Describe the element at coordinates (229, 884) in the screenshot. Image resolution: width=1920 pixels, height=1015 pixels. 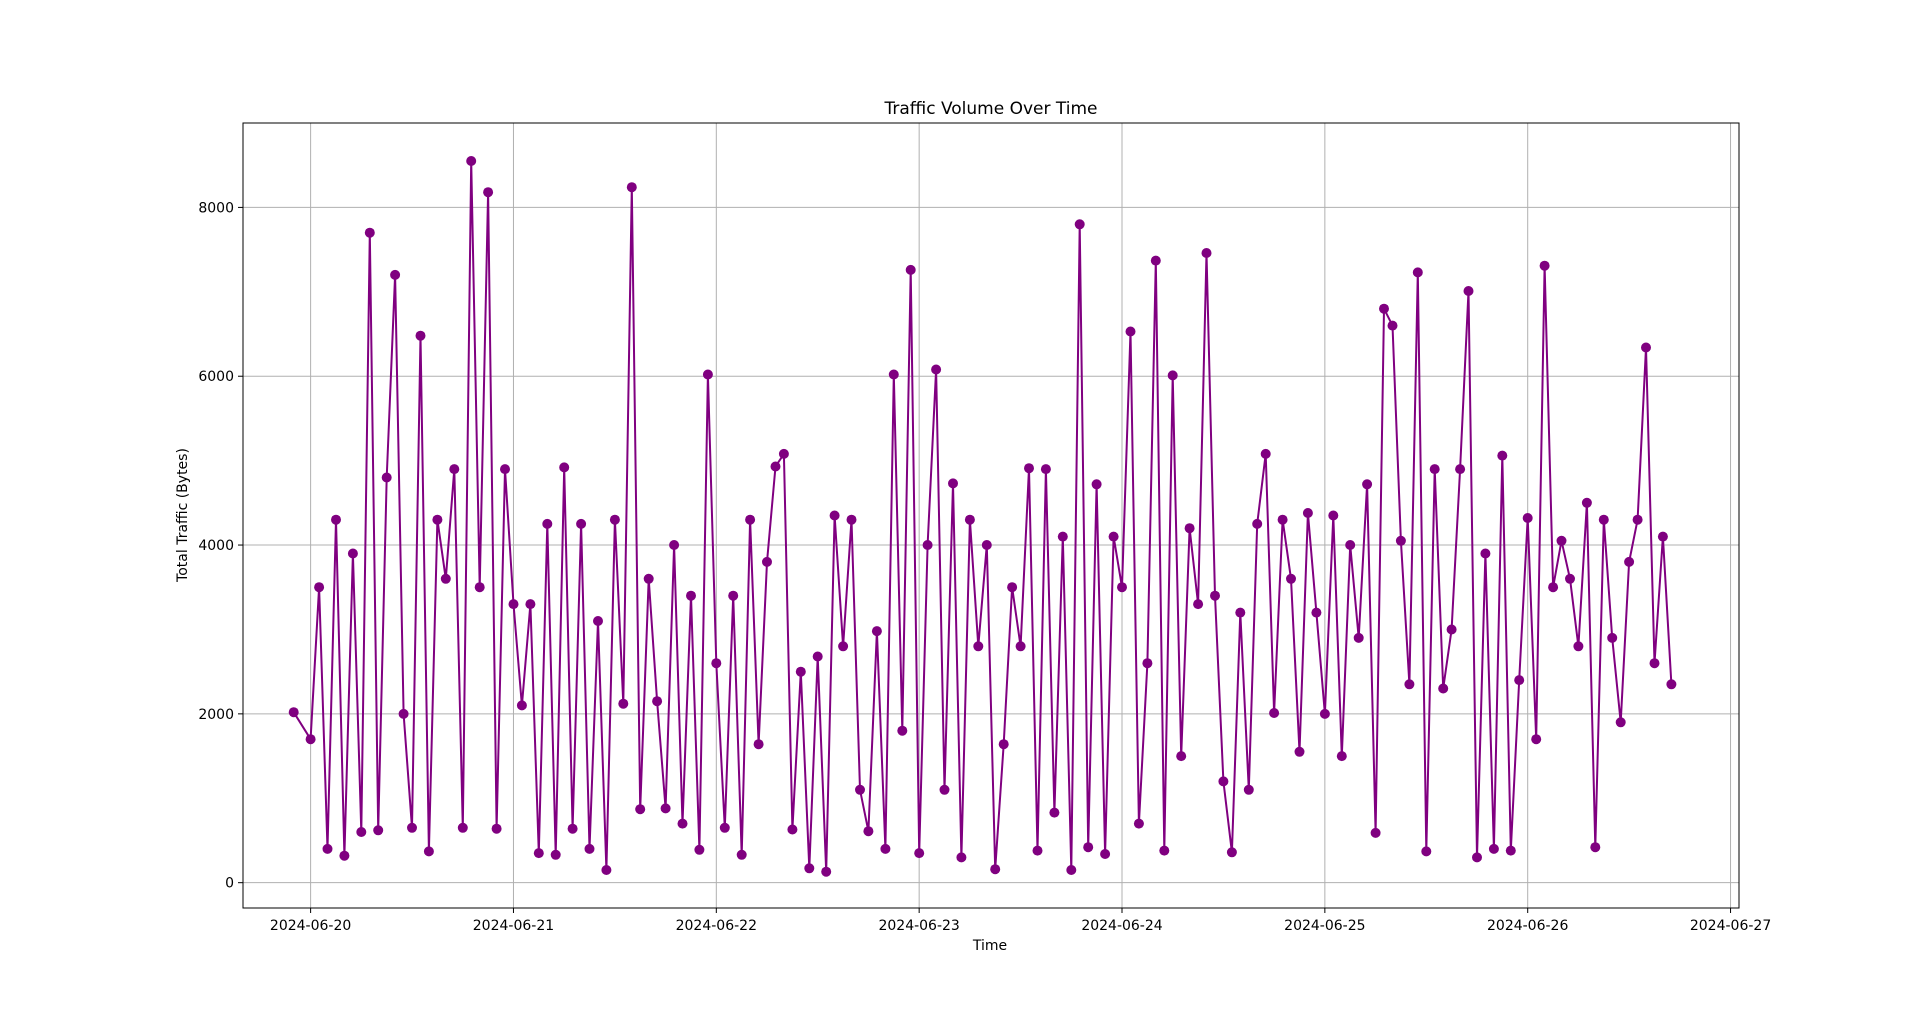
I see `y-tick-label: 0` at that location.